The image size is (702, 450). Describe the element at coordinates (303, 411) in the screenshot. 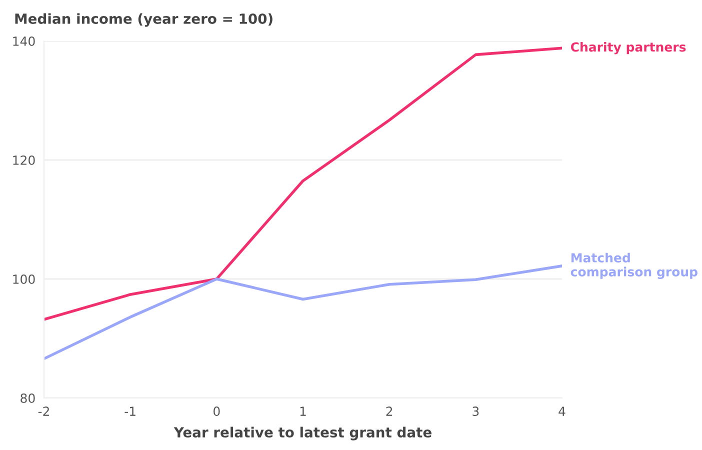

I see `x-tick-label: 1` at that location.